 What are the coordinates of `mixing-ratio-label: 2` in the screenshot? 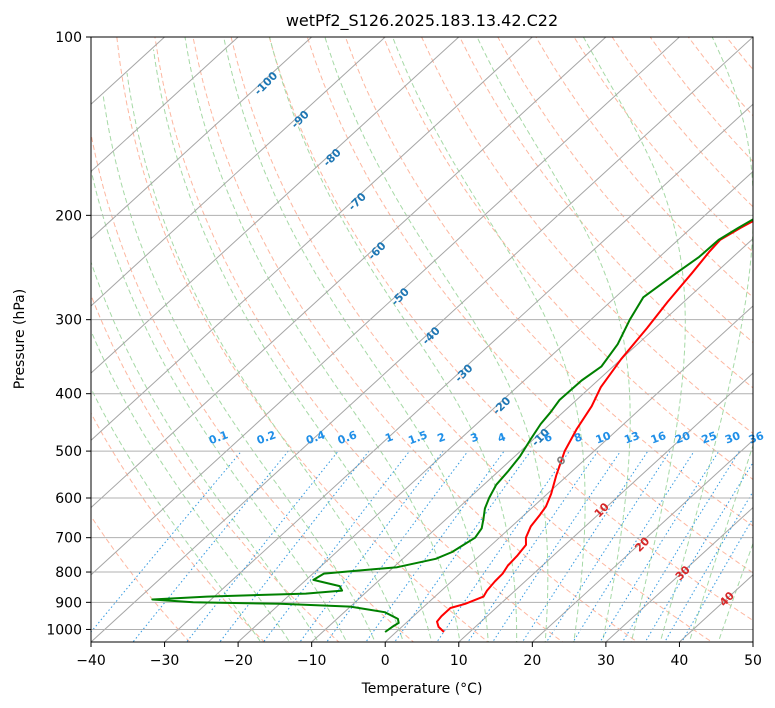 It's located at (442, 437).